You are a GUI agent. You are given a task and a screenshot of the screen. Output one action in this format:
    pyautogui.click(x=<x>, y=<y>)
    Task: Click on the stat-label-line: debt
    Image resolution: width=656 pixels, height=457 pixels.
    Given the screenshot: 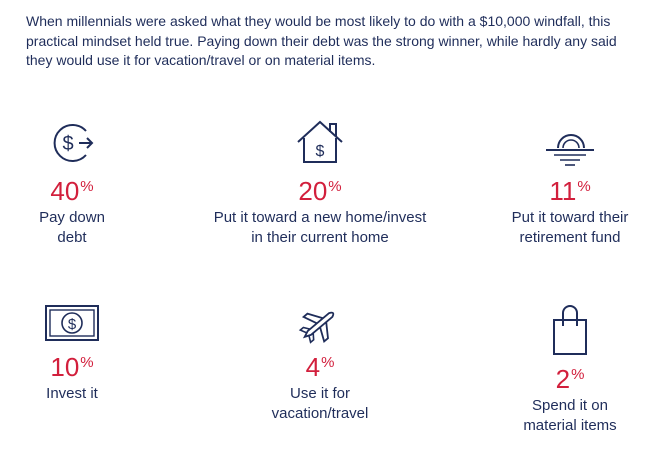 What is the action you would take?
    pyautogui.click(x=72, y=237)
    